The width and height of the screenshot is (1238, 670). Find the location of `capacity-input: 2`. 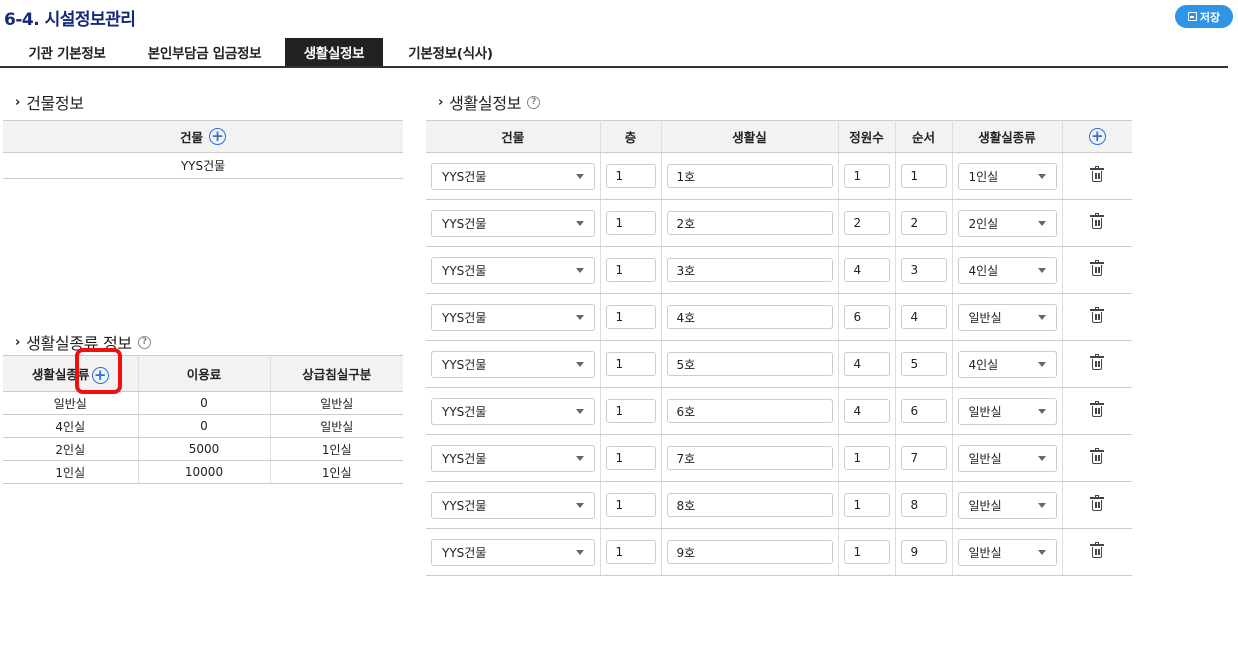

capacity-input: 2 is located at coordinates (866, 223).